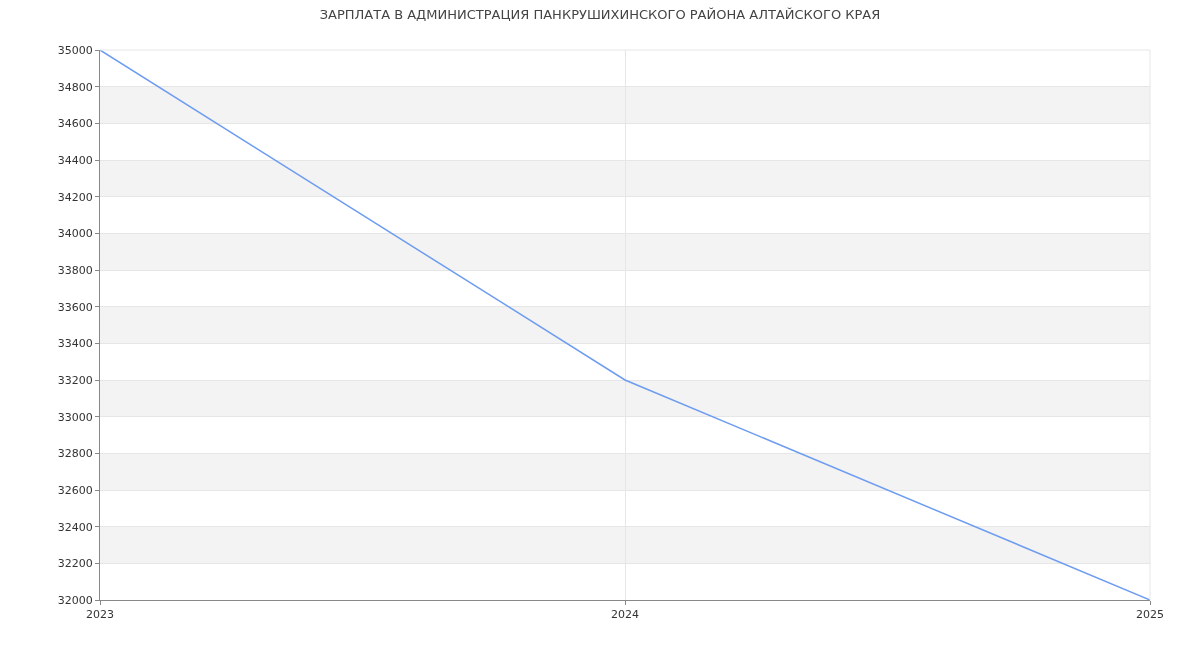  What do you see at coordinates (75, 344) in the screenshot?
I see `y-tick-label: 33400` at bounding box center [75, 344].